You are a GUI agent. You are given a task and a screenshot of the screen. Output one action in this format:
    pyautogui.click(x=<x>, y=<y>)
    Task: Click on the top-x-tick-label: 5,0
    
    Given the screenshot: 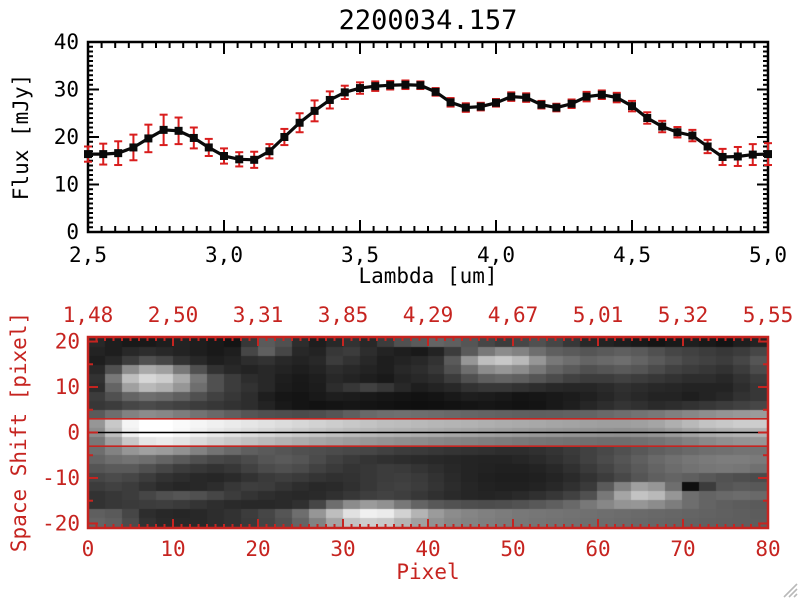 What is the action you would take?
    pyautogui.click(x=768, y=255)
    